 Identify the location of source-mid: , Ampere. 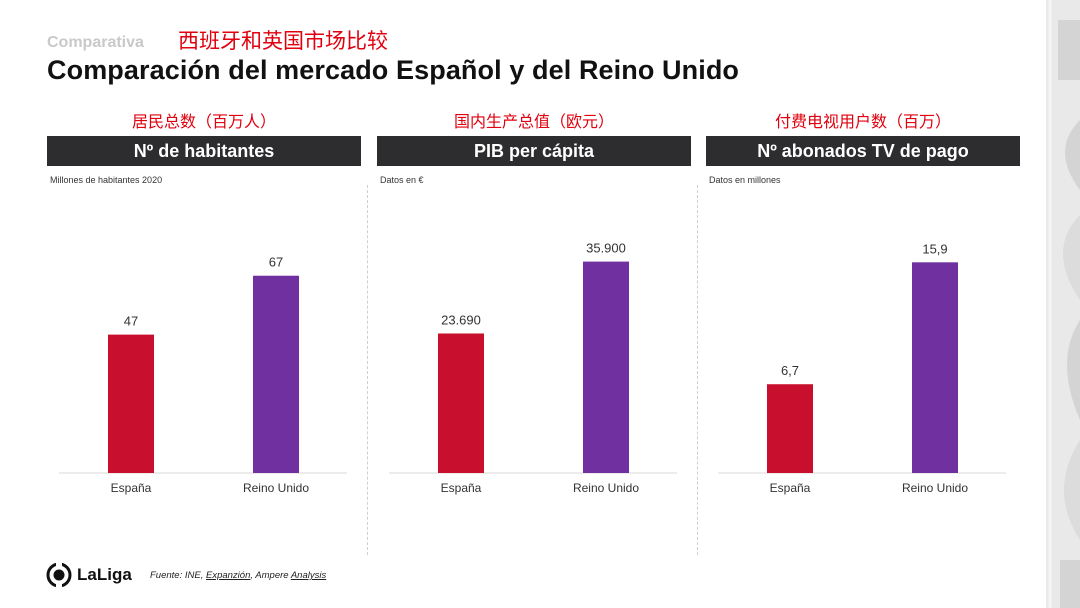
(270, 575).